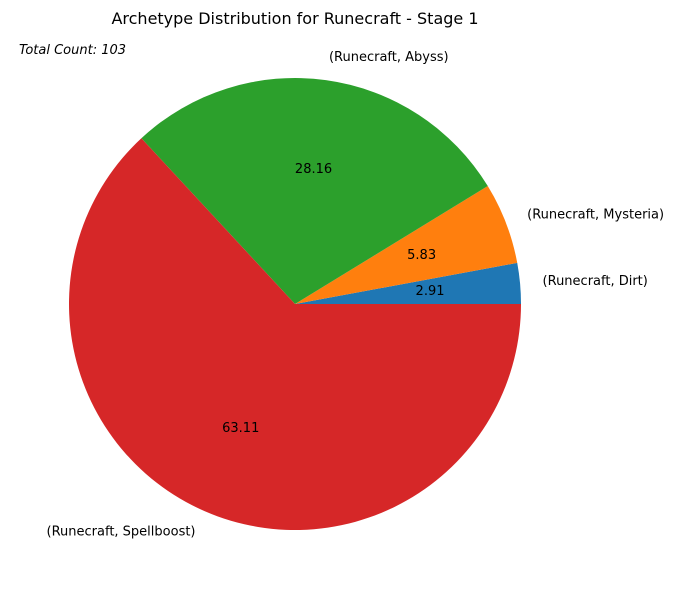  I want to click on slice-category-label-3: (Runecraft, Spellboost), so click(121, 531).